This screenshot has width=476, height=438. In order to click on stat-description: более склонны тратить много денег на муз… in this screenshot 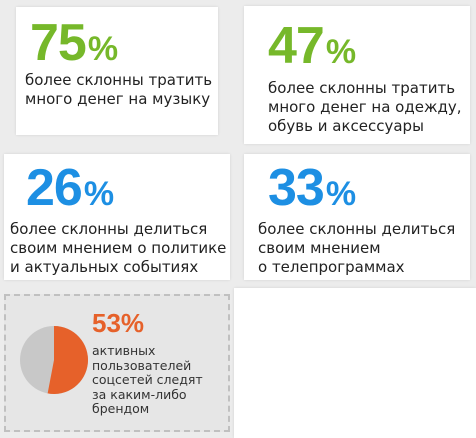, I will do `click(119, 89)`.